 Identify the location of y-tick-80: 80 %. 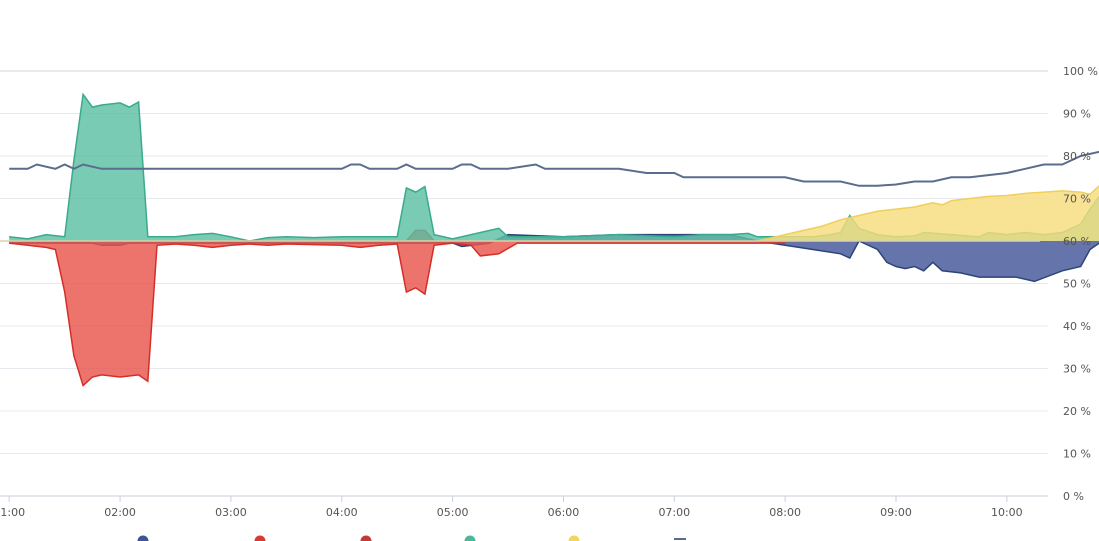
(1077, 156).